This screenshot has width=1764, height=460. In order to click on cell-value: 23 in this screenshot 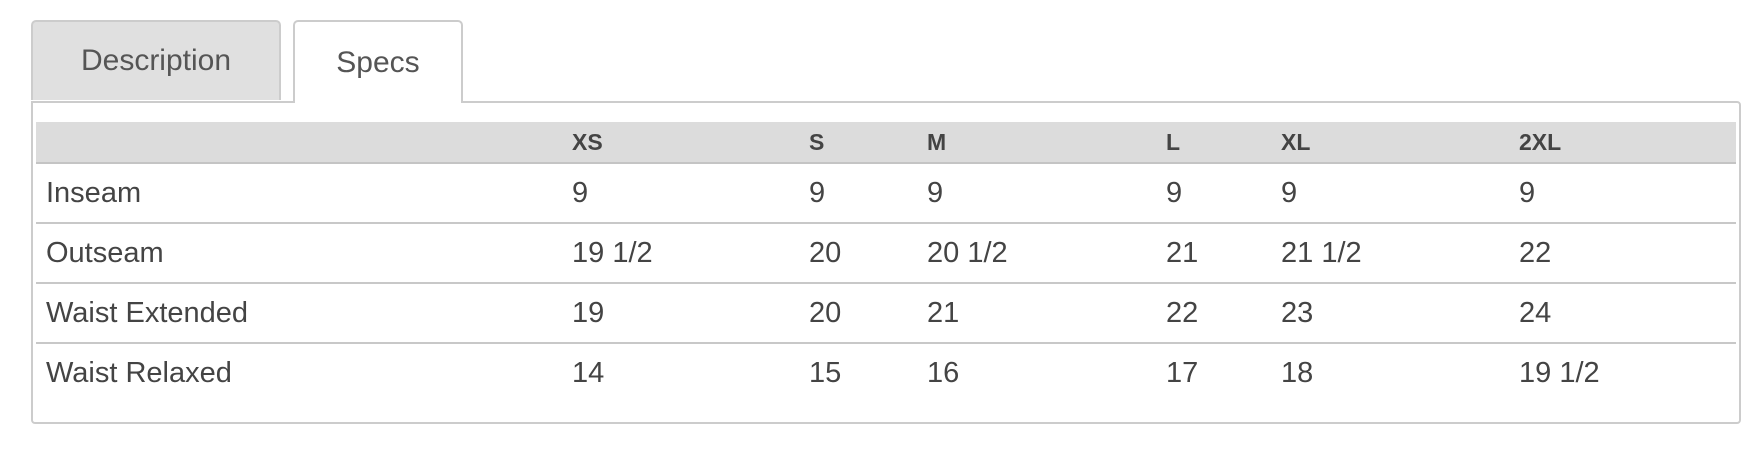, I will do `click(1297, 312)`.